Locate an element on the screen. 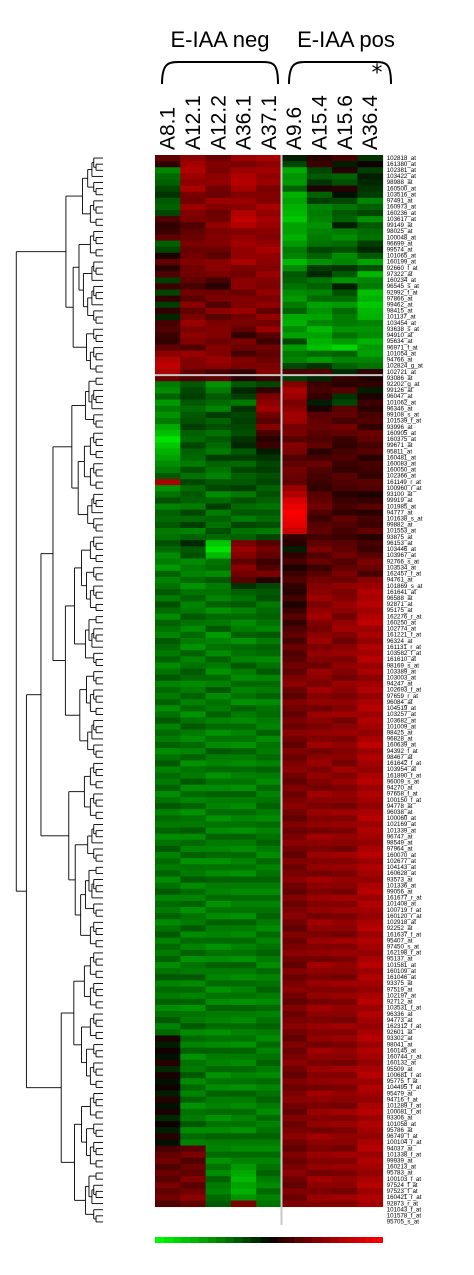  row-label: 160199_at is located at coordinates (402, 262).